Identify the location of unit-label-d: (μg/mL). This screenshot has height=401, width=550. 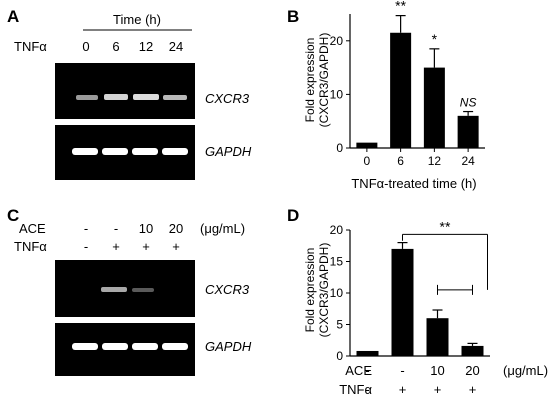
(525, 370).